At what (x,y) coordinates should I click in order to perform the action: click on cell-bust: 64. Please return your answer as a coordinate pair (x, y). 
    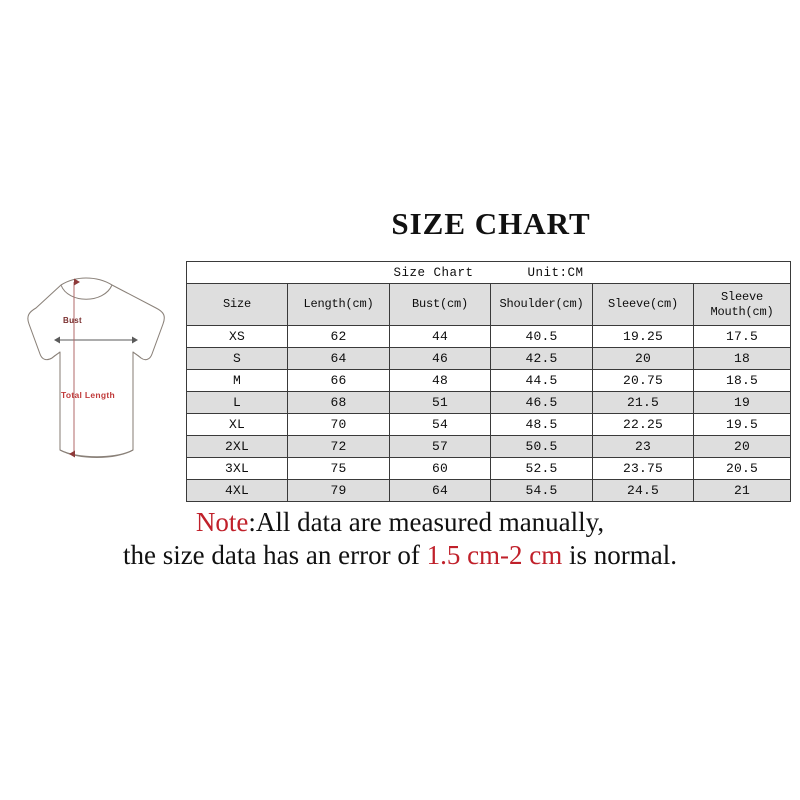
    Looking at the image, I should click on (440, 490).